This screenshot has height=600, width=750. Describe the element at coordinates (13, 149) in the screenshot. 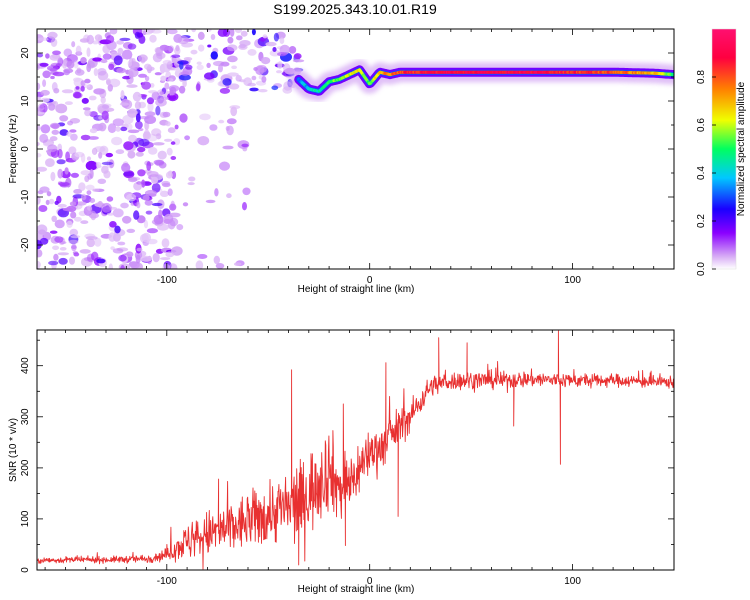

I see `spectrogram-ylabel: Frequency (Hz)` at that location.